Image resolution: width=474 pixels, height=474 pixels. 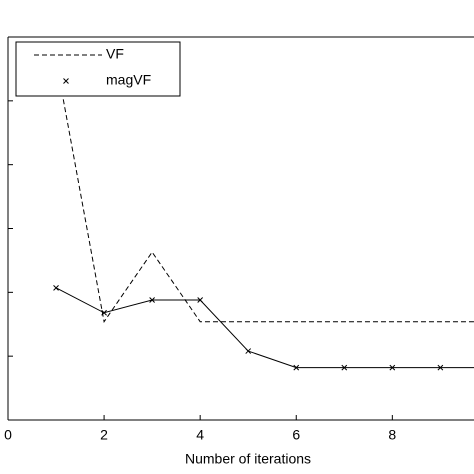 I want to click on x-axis-label: Number of iterations, so click(x=248, y=459).